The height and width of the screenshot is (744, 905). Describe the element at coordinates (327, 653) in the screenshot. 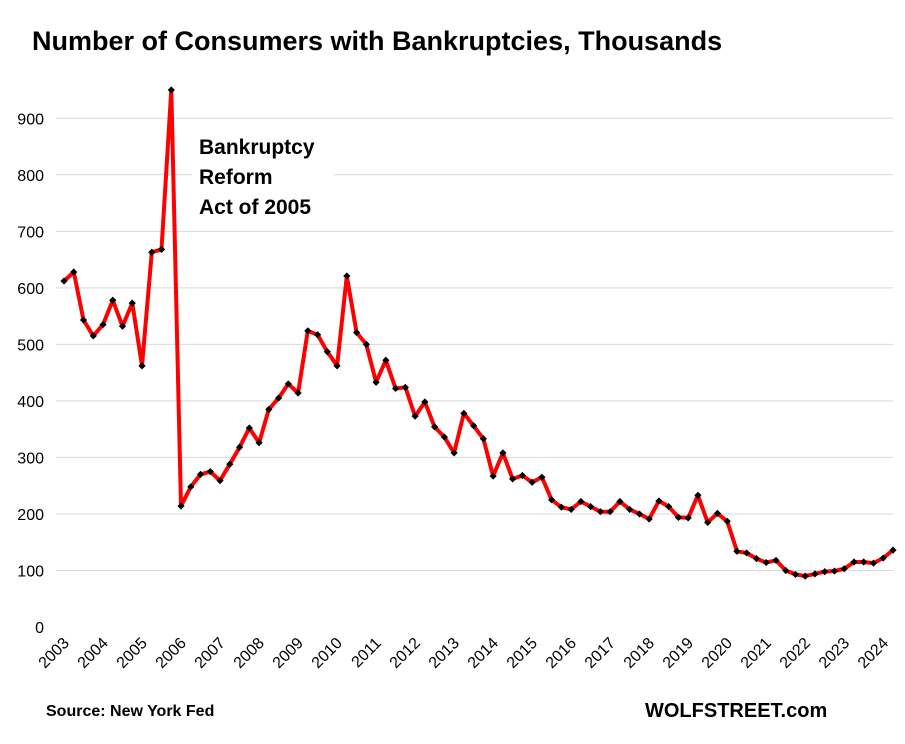

I see `x-tick-label: 2010` at that location.